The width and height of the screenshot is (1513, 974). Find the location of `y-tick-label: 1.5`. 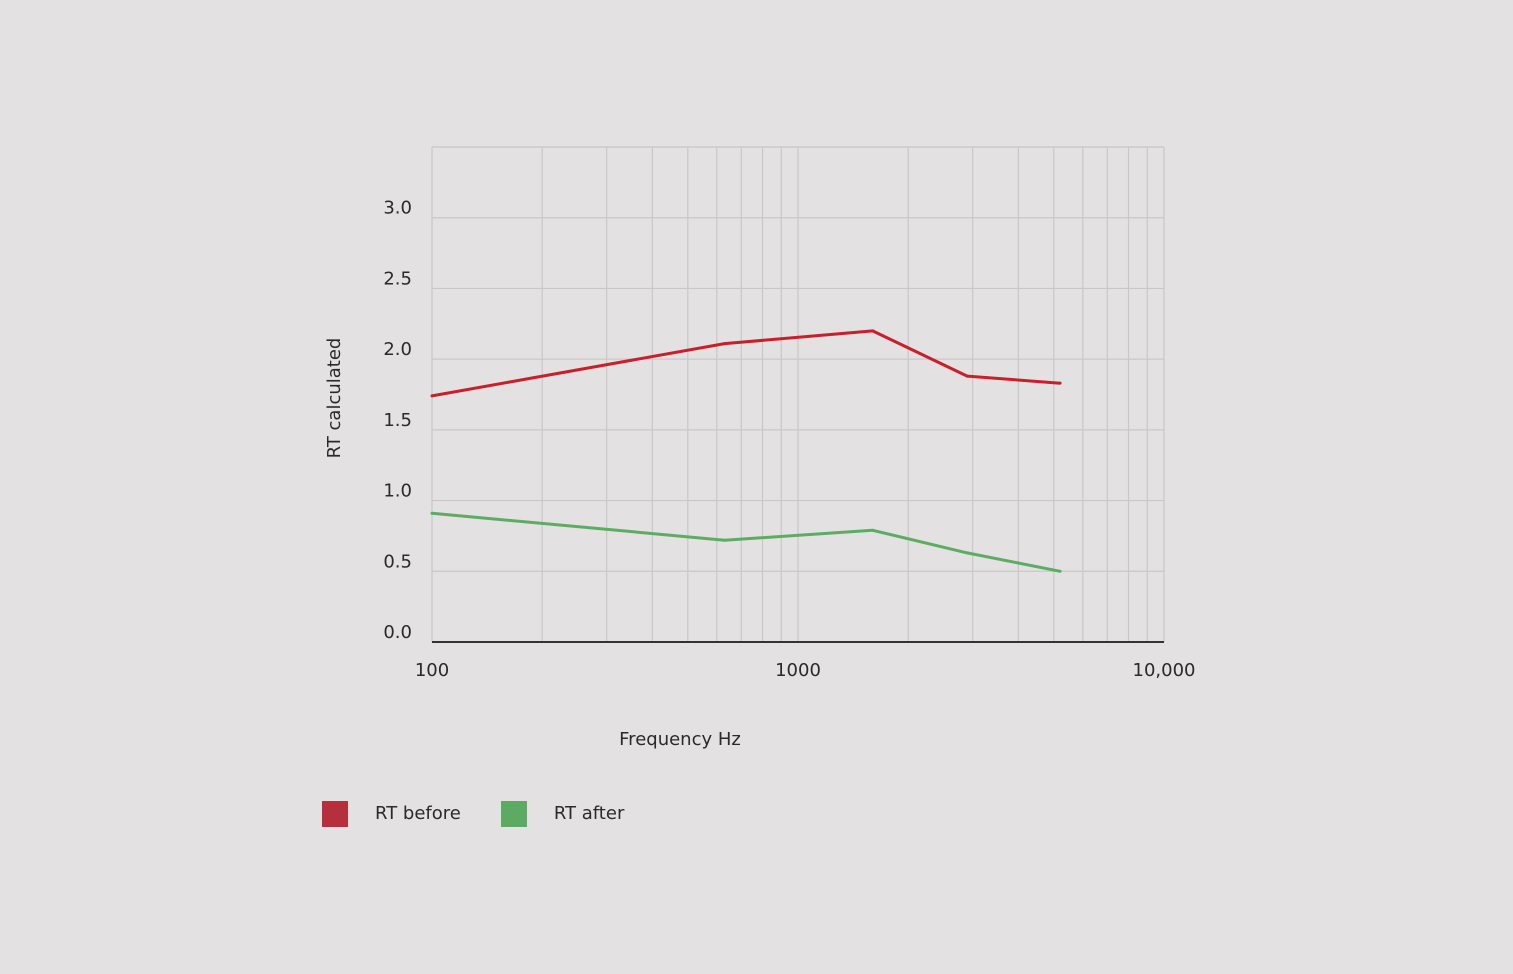

y-tick-label: 1.5 is located at coordinates (397, 420).